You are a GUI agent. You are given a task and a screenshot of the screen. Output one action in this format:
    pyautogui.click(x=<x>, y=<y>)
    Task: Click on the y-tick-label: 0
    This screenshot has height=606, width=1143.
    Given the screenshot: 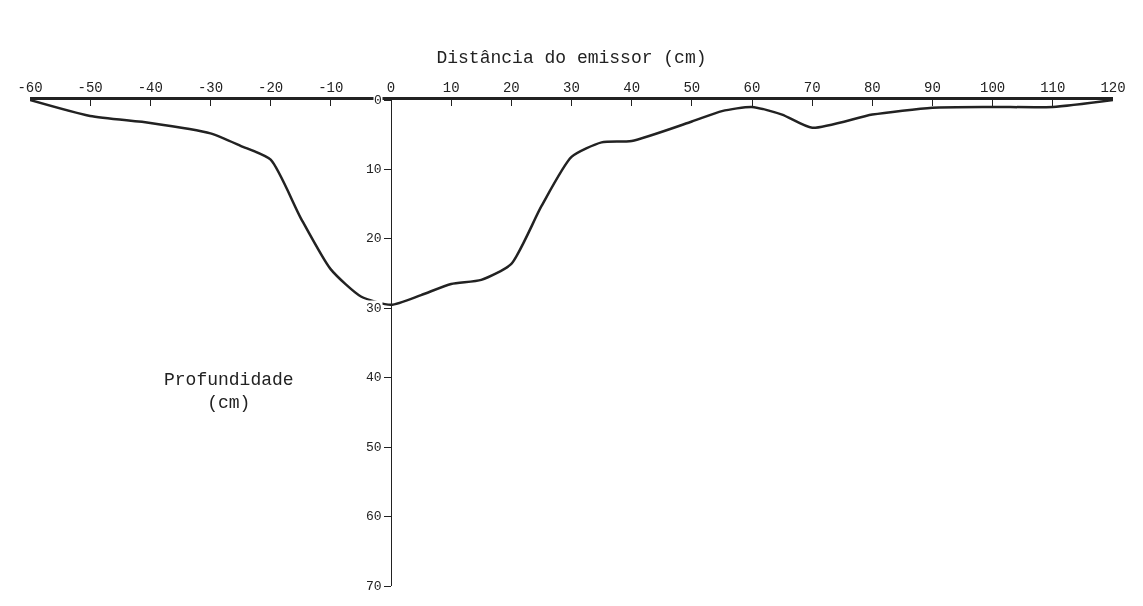 What is the action you would take?
    pyautogui.click(x=378, y=100)
    